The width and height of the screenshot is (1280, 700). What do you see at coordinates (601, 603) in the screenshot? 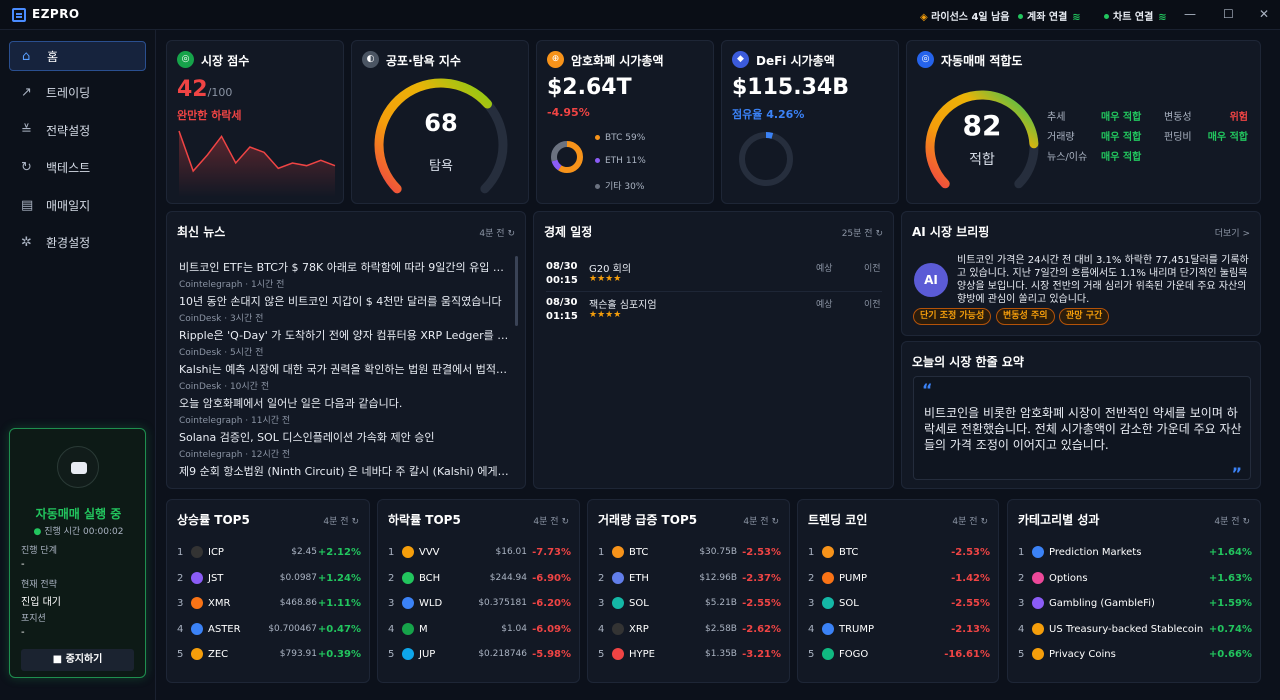
I see `rank-number: 3` at bounding box center [601, 603].